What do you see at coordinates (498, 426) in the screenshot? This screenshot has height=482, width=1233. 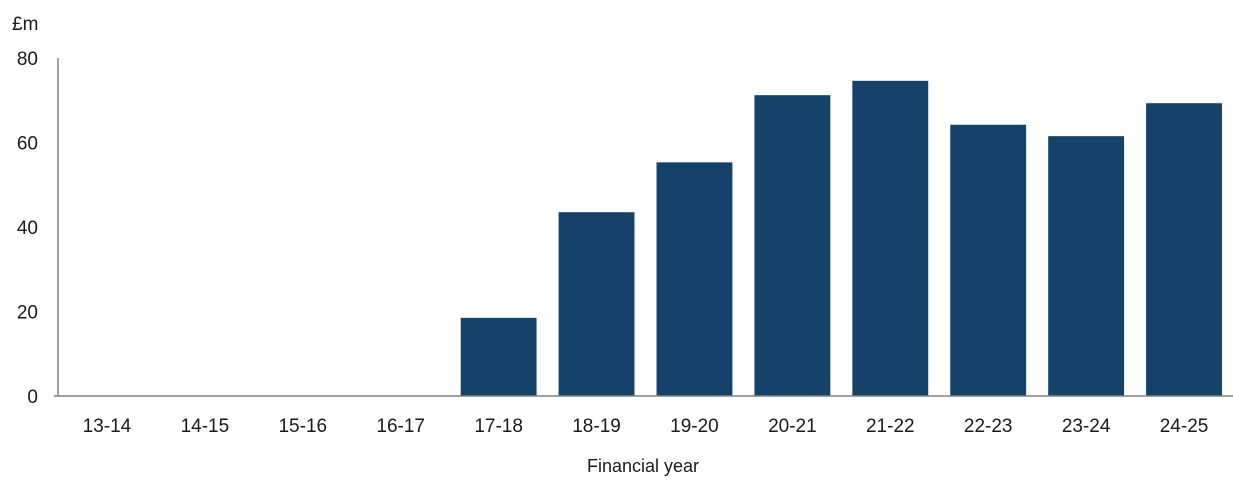 I see `x-tick-label: 17-18` at bounding box center [498, 426].